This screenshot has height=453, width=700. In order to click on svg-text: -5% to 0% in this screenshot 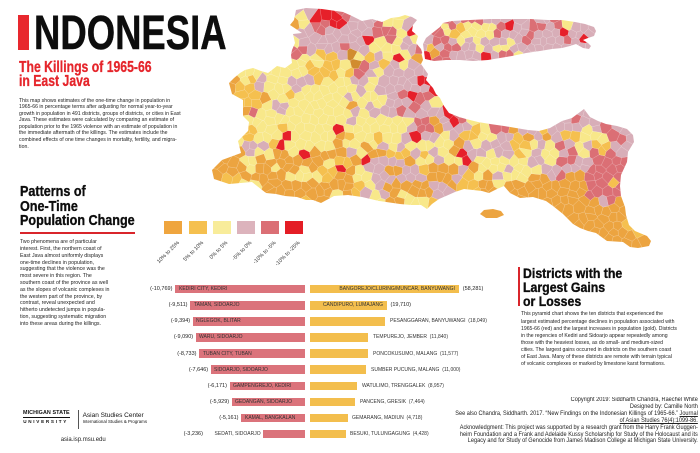, I will do `click(242, 251)`.